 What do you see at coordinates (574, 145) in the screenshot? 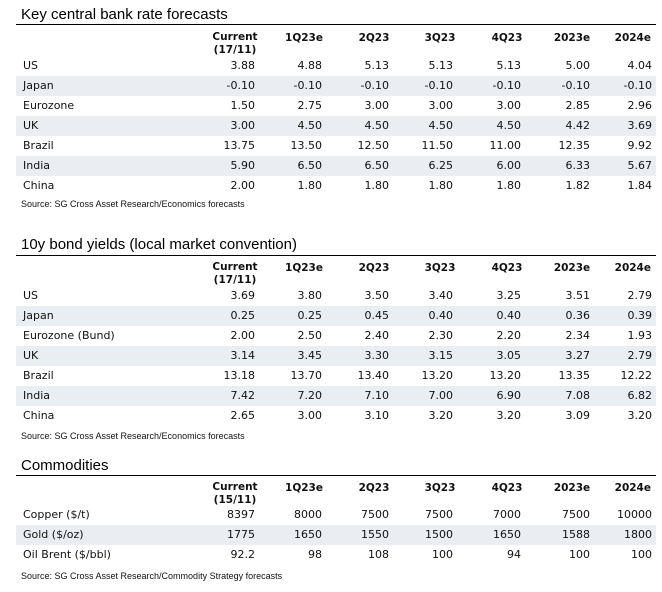
I see `table-cell: 12.35` at bounding box center [574, 145].